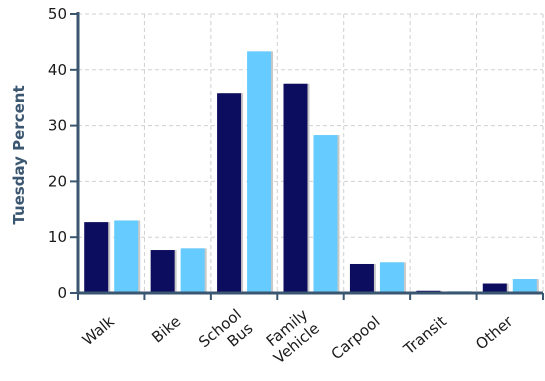 Image resolution: width=545 pixels, height=381 pixels. What do you see at coordinates (63, 153) in the screenshot?
I see `y-tick-labels: 0 10 20 30 40 50` at bounding box center [63, 153].